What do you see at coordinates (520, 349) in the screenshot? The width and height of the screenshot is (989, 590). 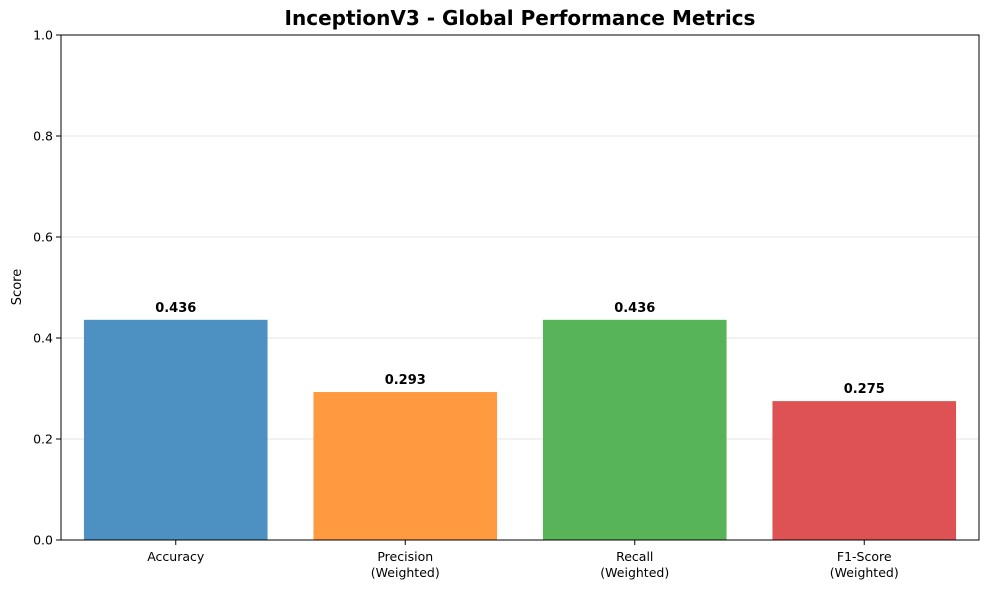 I see `value-labels: 0.436 0.293 0.436 0.275` at bounding box center [520, 349].